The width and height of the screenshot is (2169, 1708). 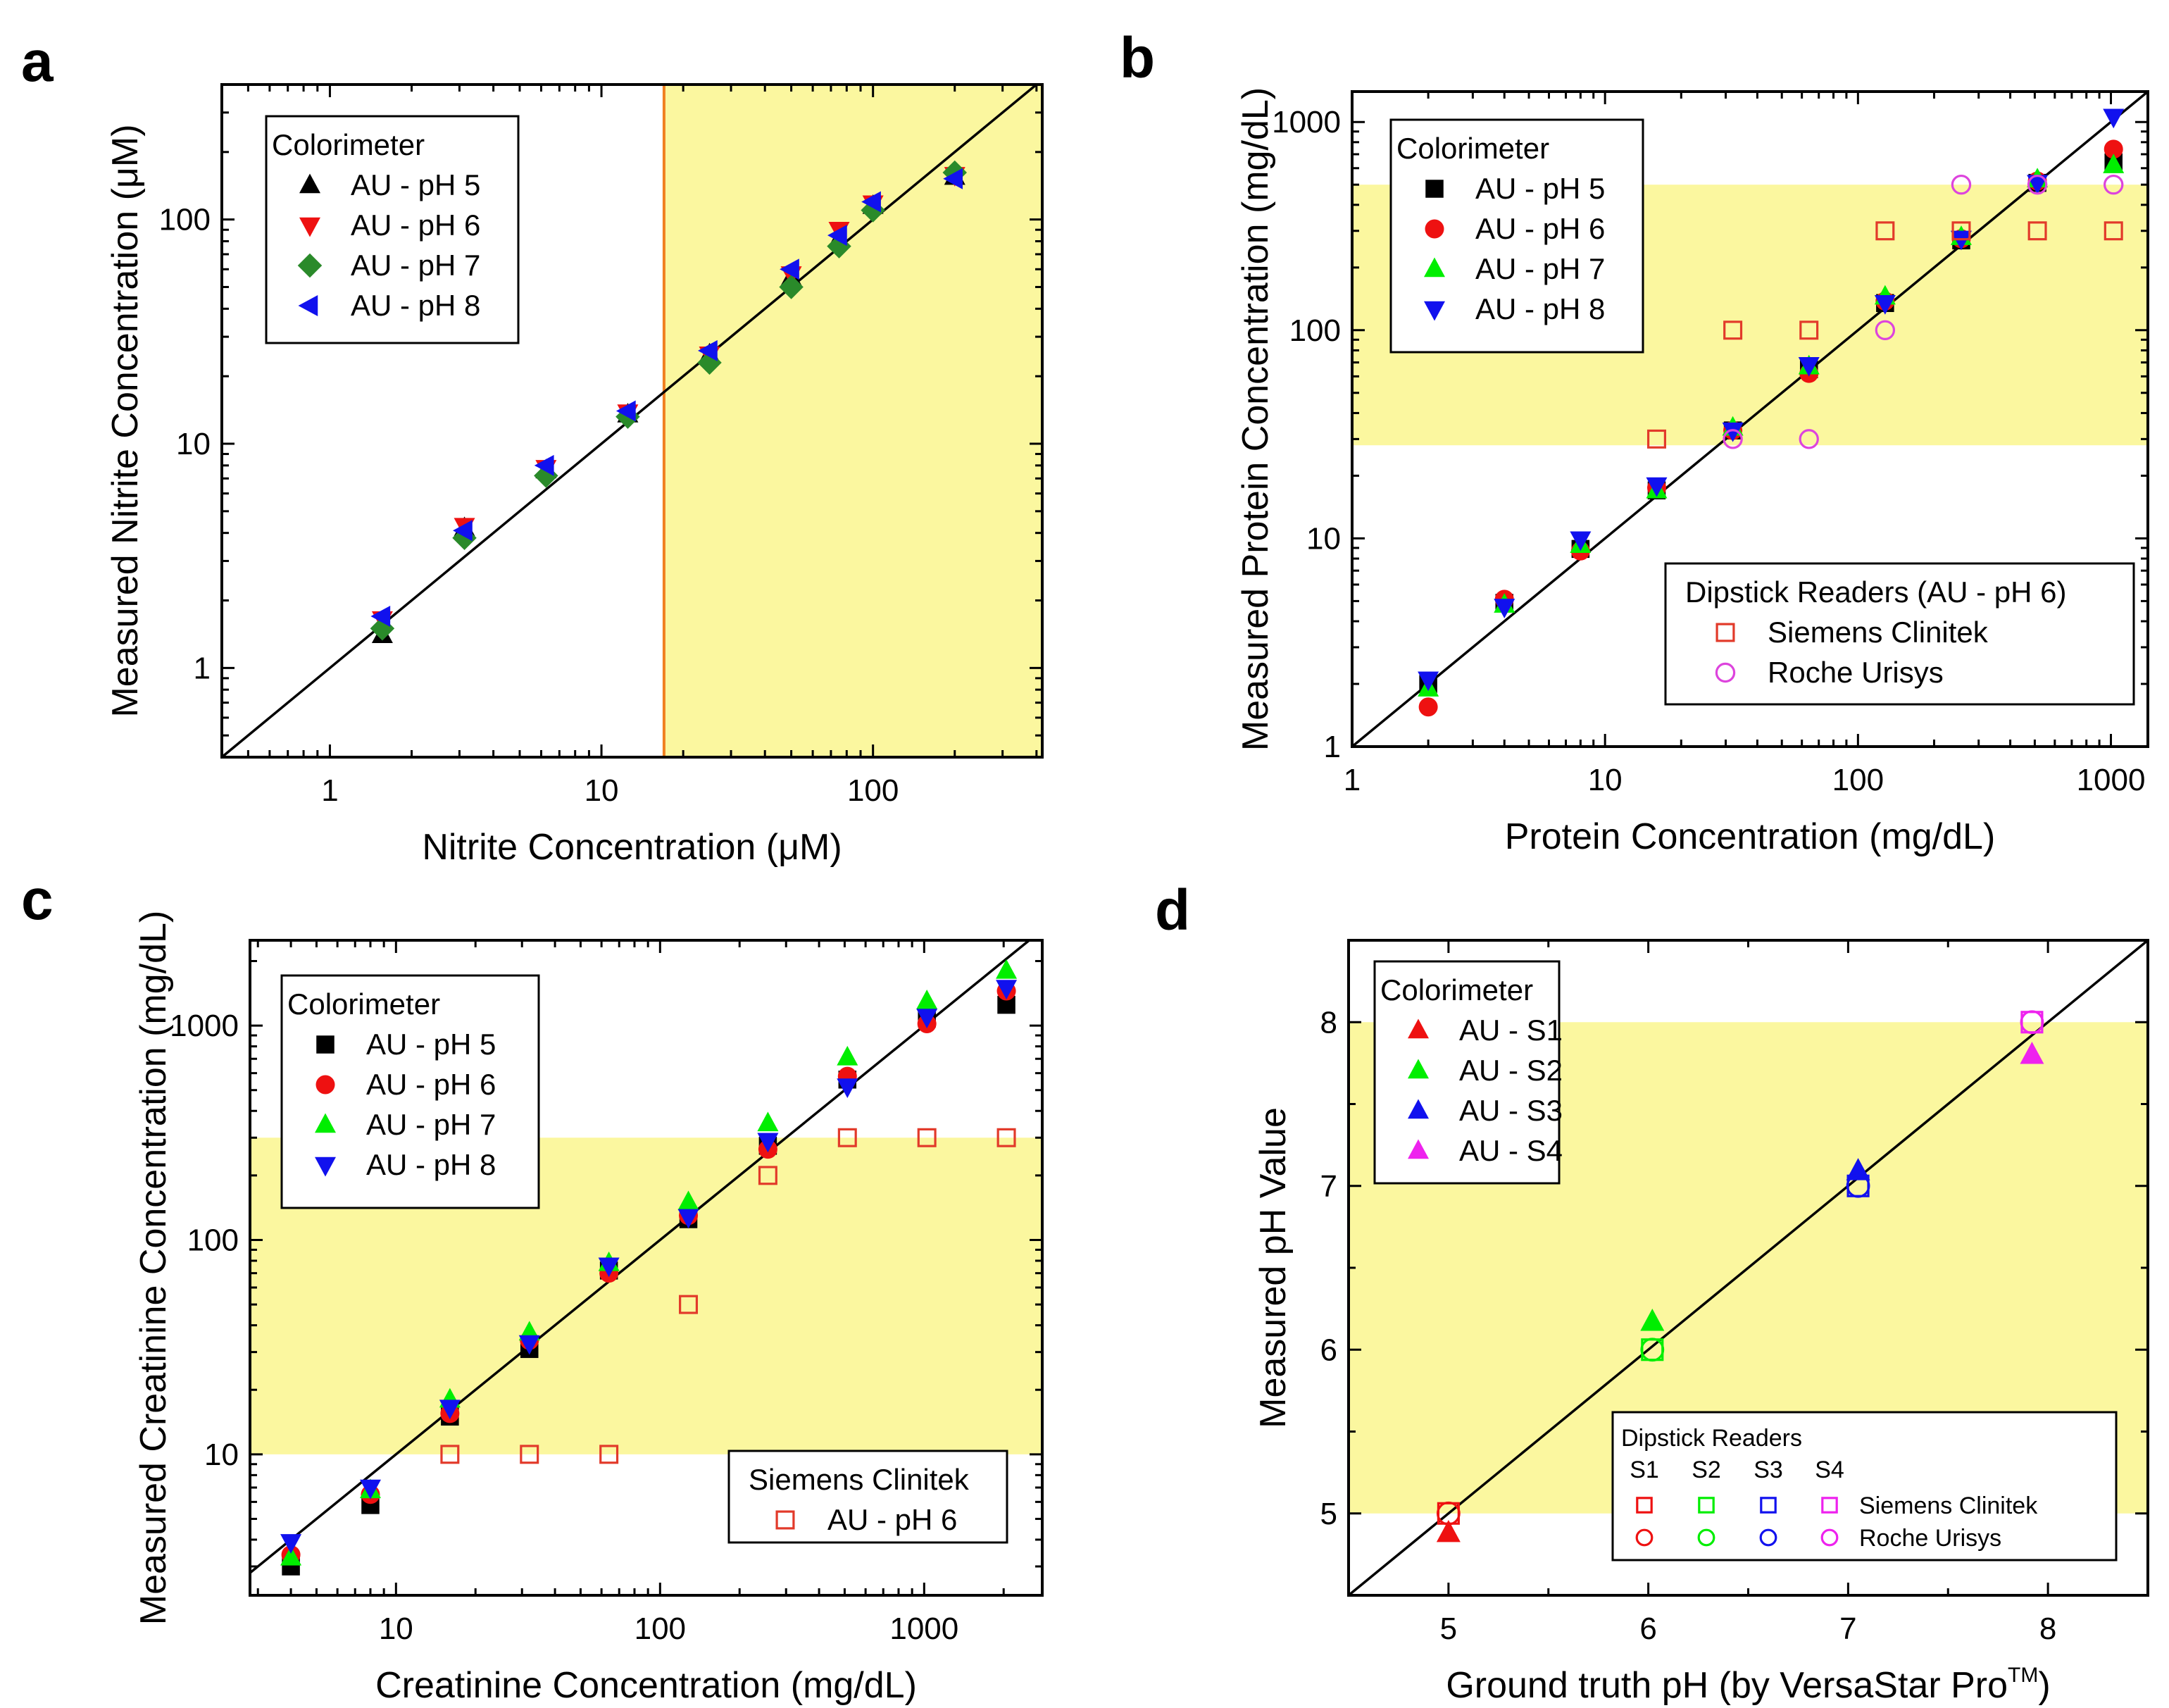 What do you see at coordinates (2023, 1675) in the screenshot?
I see `x-axis-label-sup: TM` at bounding box center [2023, 1675].